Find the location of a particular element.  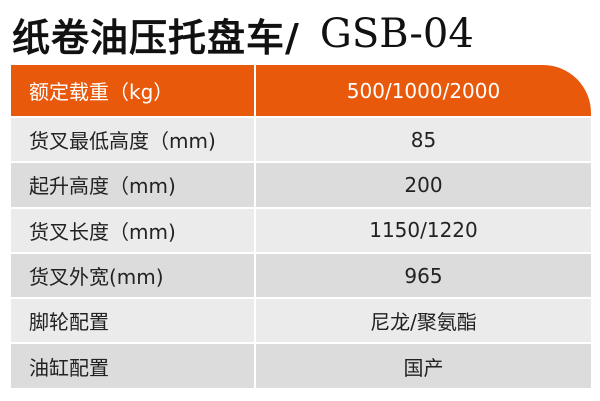

spec-value: 200 is located at coordinates (423, 185).